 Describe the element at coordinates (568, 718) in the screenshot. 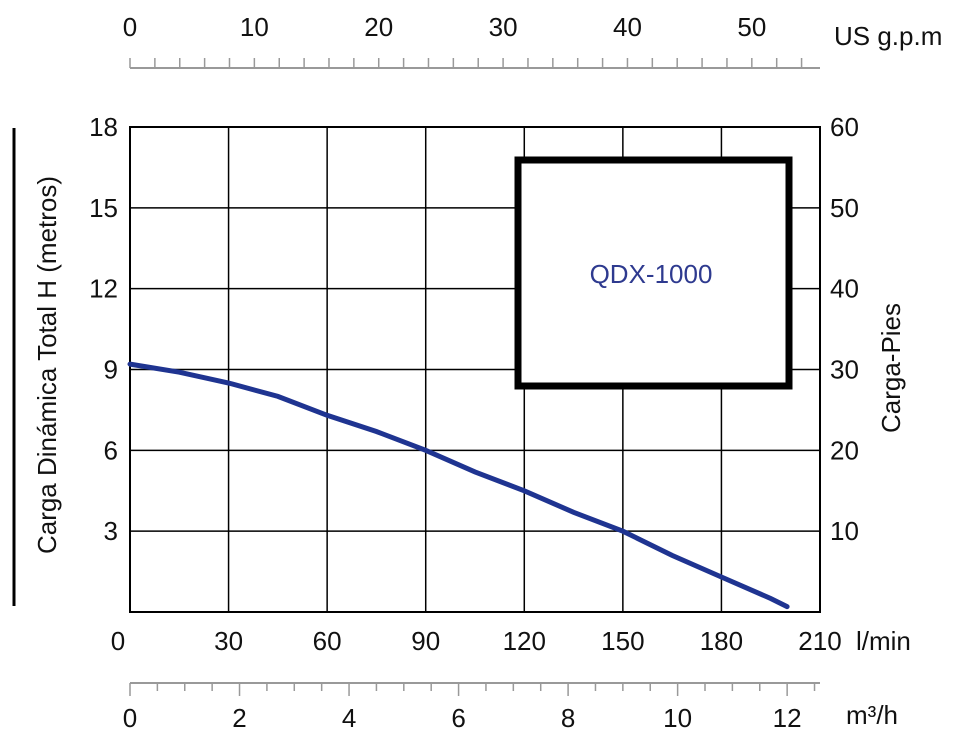

I see `m3h-tick-label: 8` at that location.